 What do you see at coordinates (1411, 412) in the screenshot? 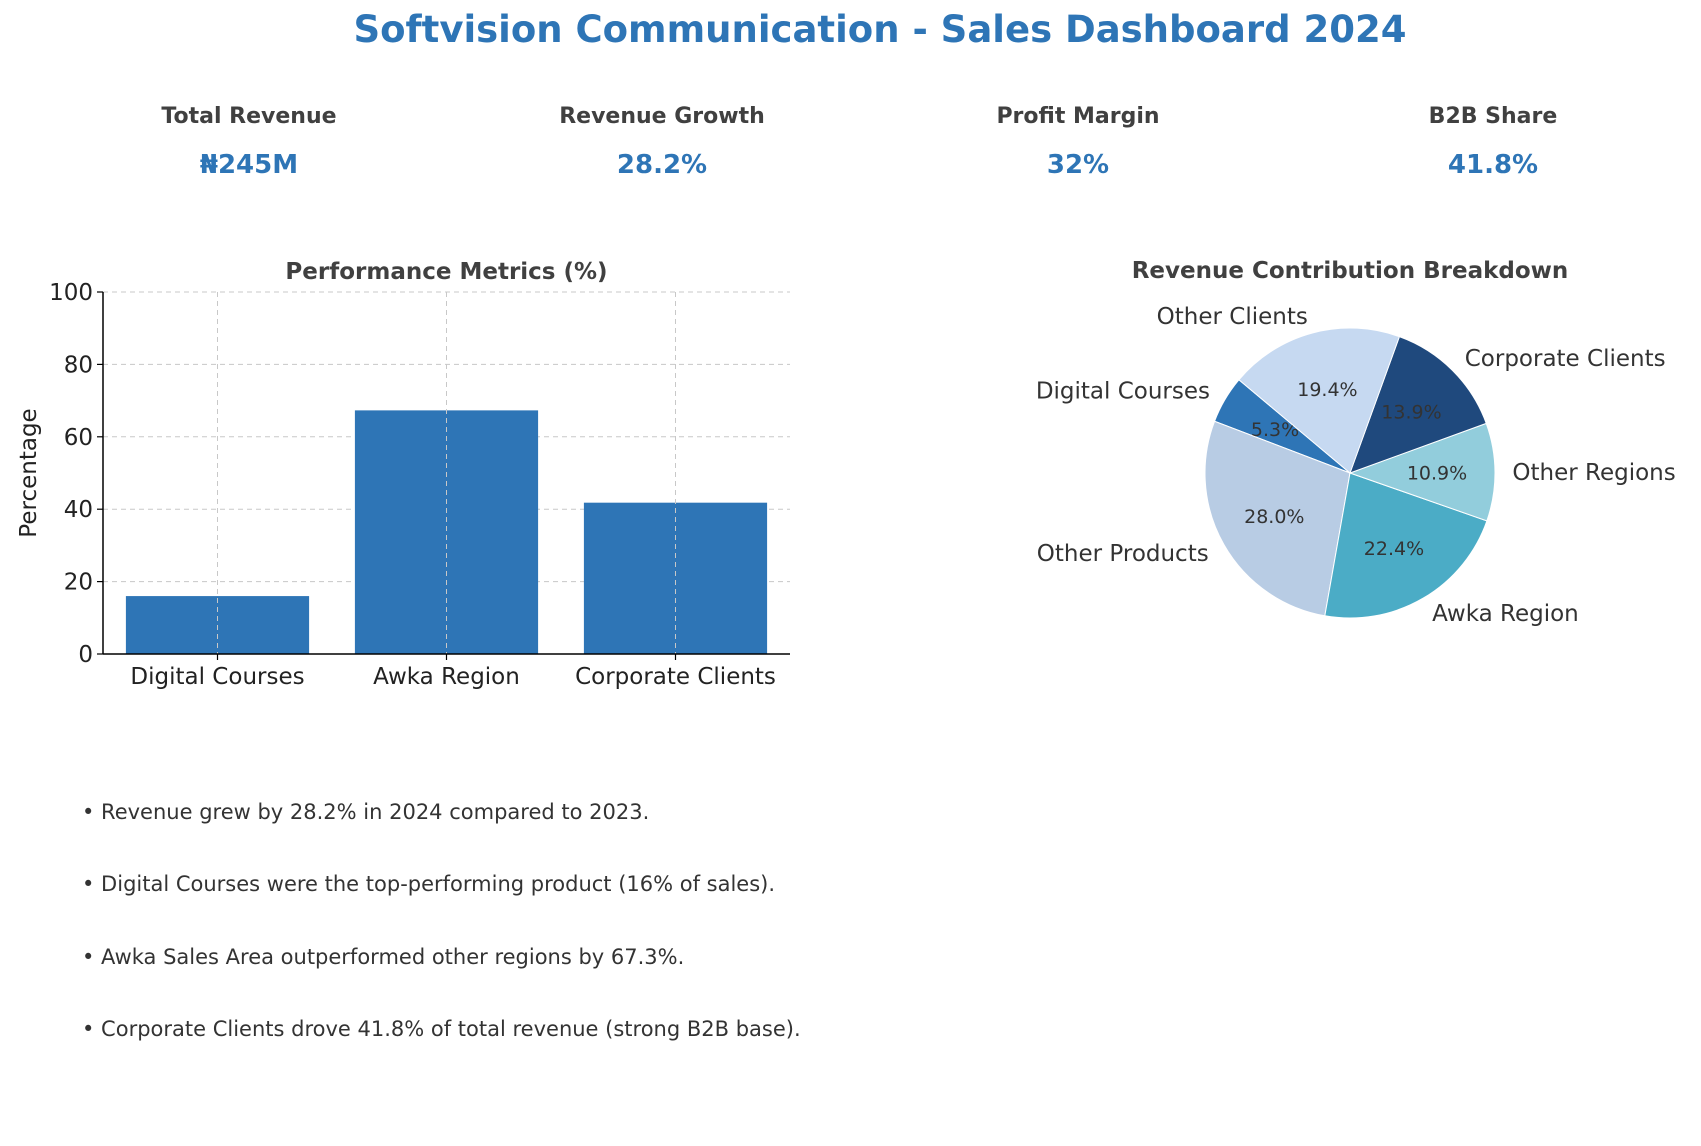
I see `pie-pct-label: 13.9%` at bounding box center [1411, 412].